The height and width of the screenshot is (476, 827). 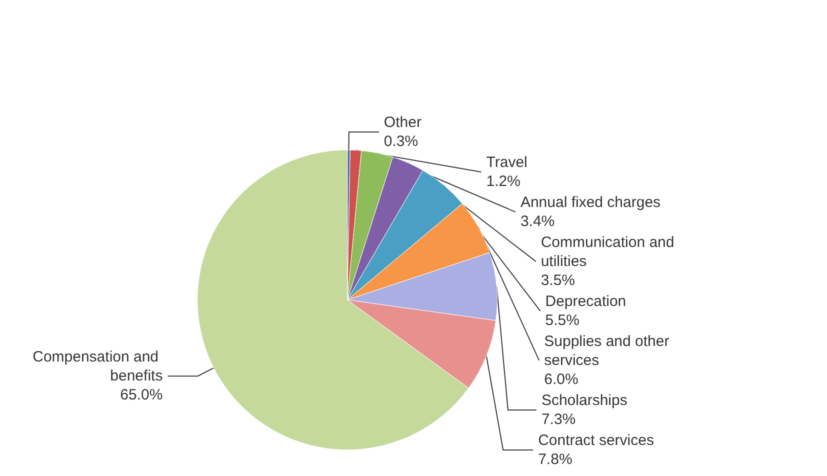 I want to click on slice-label: Annual fixed charges, so click(x=590, y=202).